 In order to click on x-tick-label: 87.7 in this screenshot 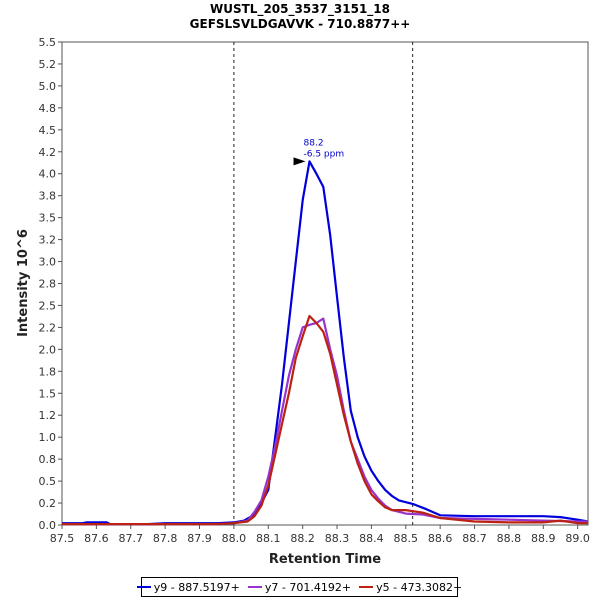, I will do `click(131, 538)`.